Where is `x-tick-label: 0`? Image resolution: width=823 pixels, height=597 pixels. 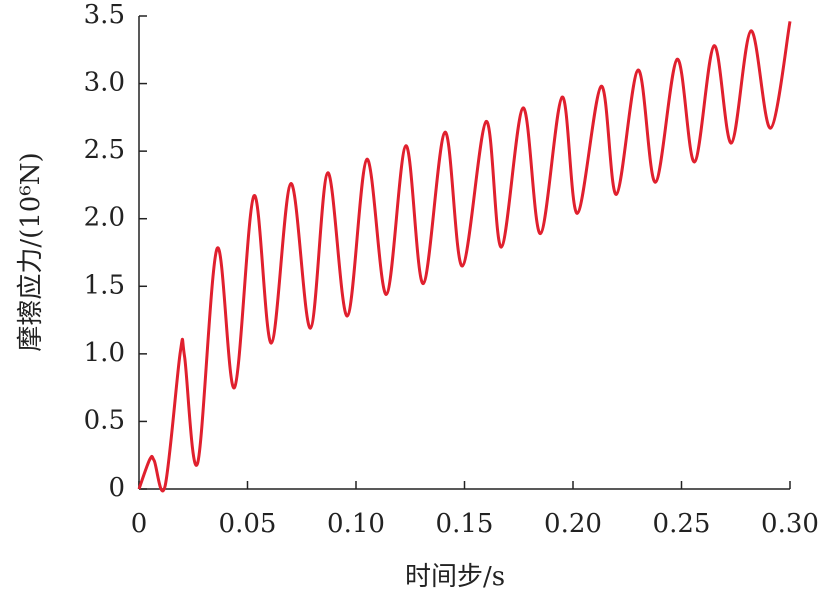 x-tick-label: 0 is located at coordinates (139, 524).